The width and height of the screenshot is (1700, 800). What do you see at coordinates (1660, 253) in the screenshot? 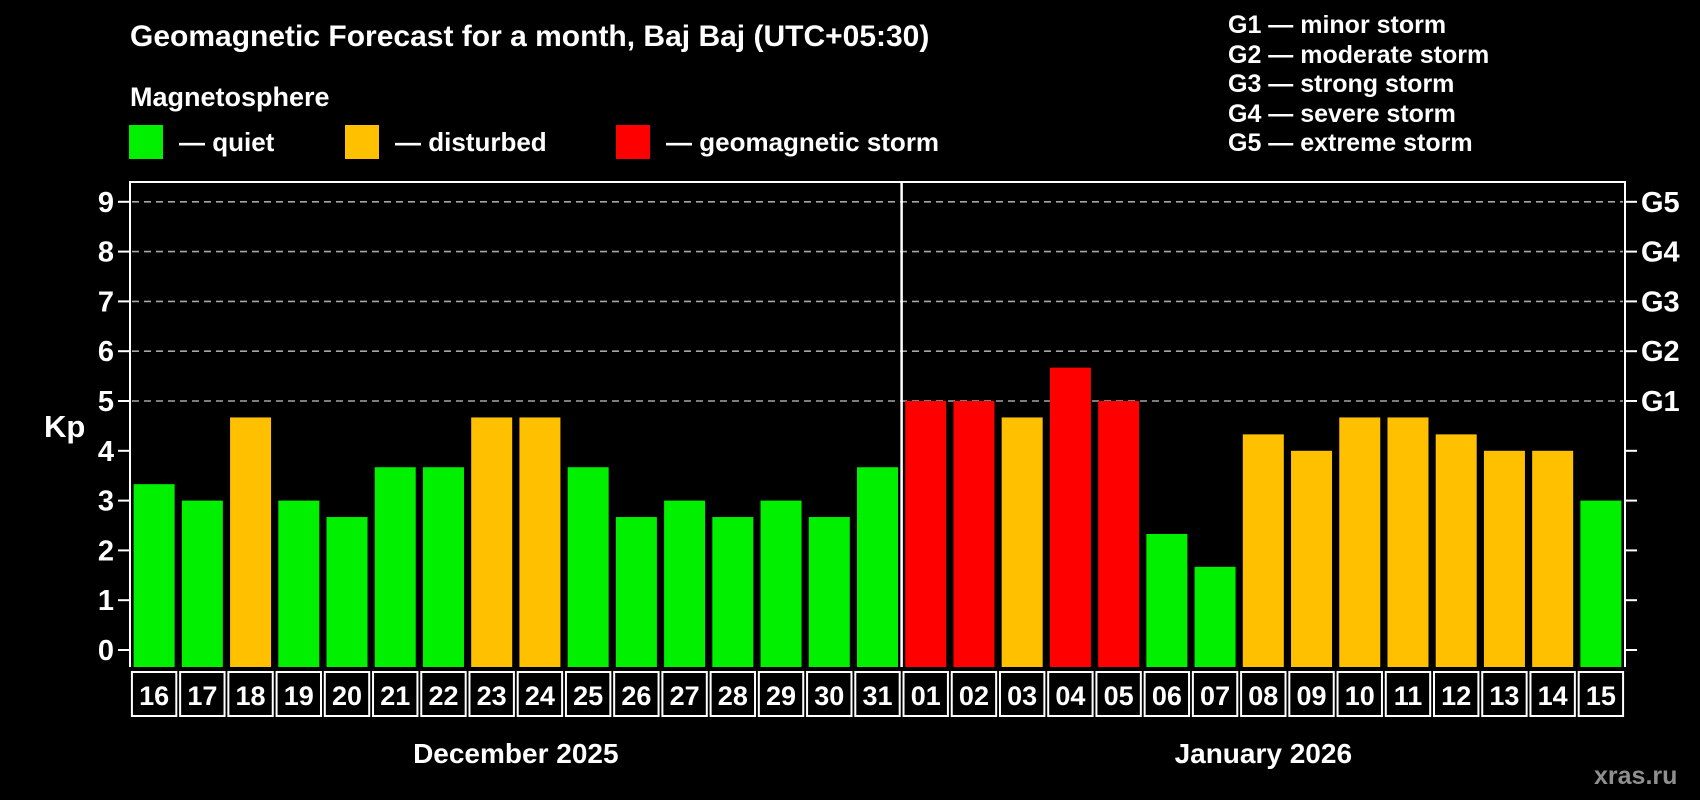
I see `g-level-label-G4: G4` at bounding box center [1660, 253].